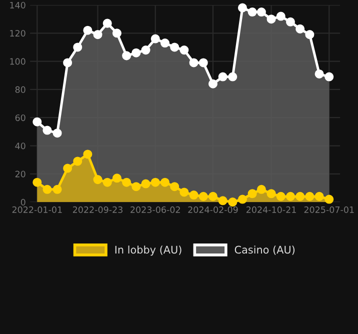 Image resolution: width=358 pixels, height=334 pixels. I want to click on y-tick-label: 140, so click(18, 5).